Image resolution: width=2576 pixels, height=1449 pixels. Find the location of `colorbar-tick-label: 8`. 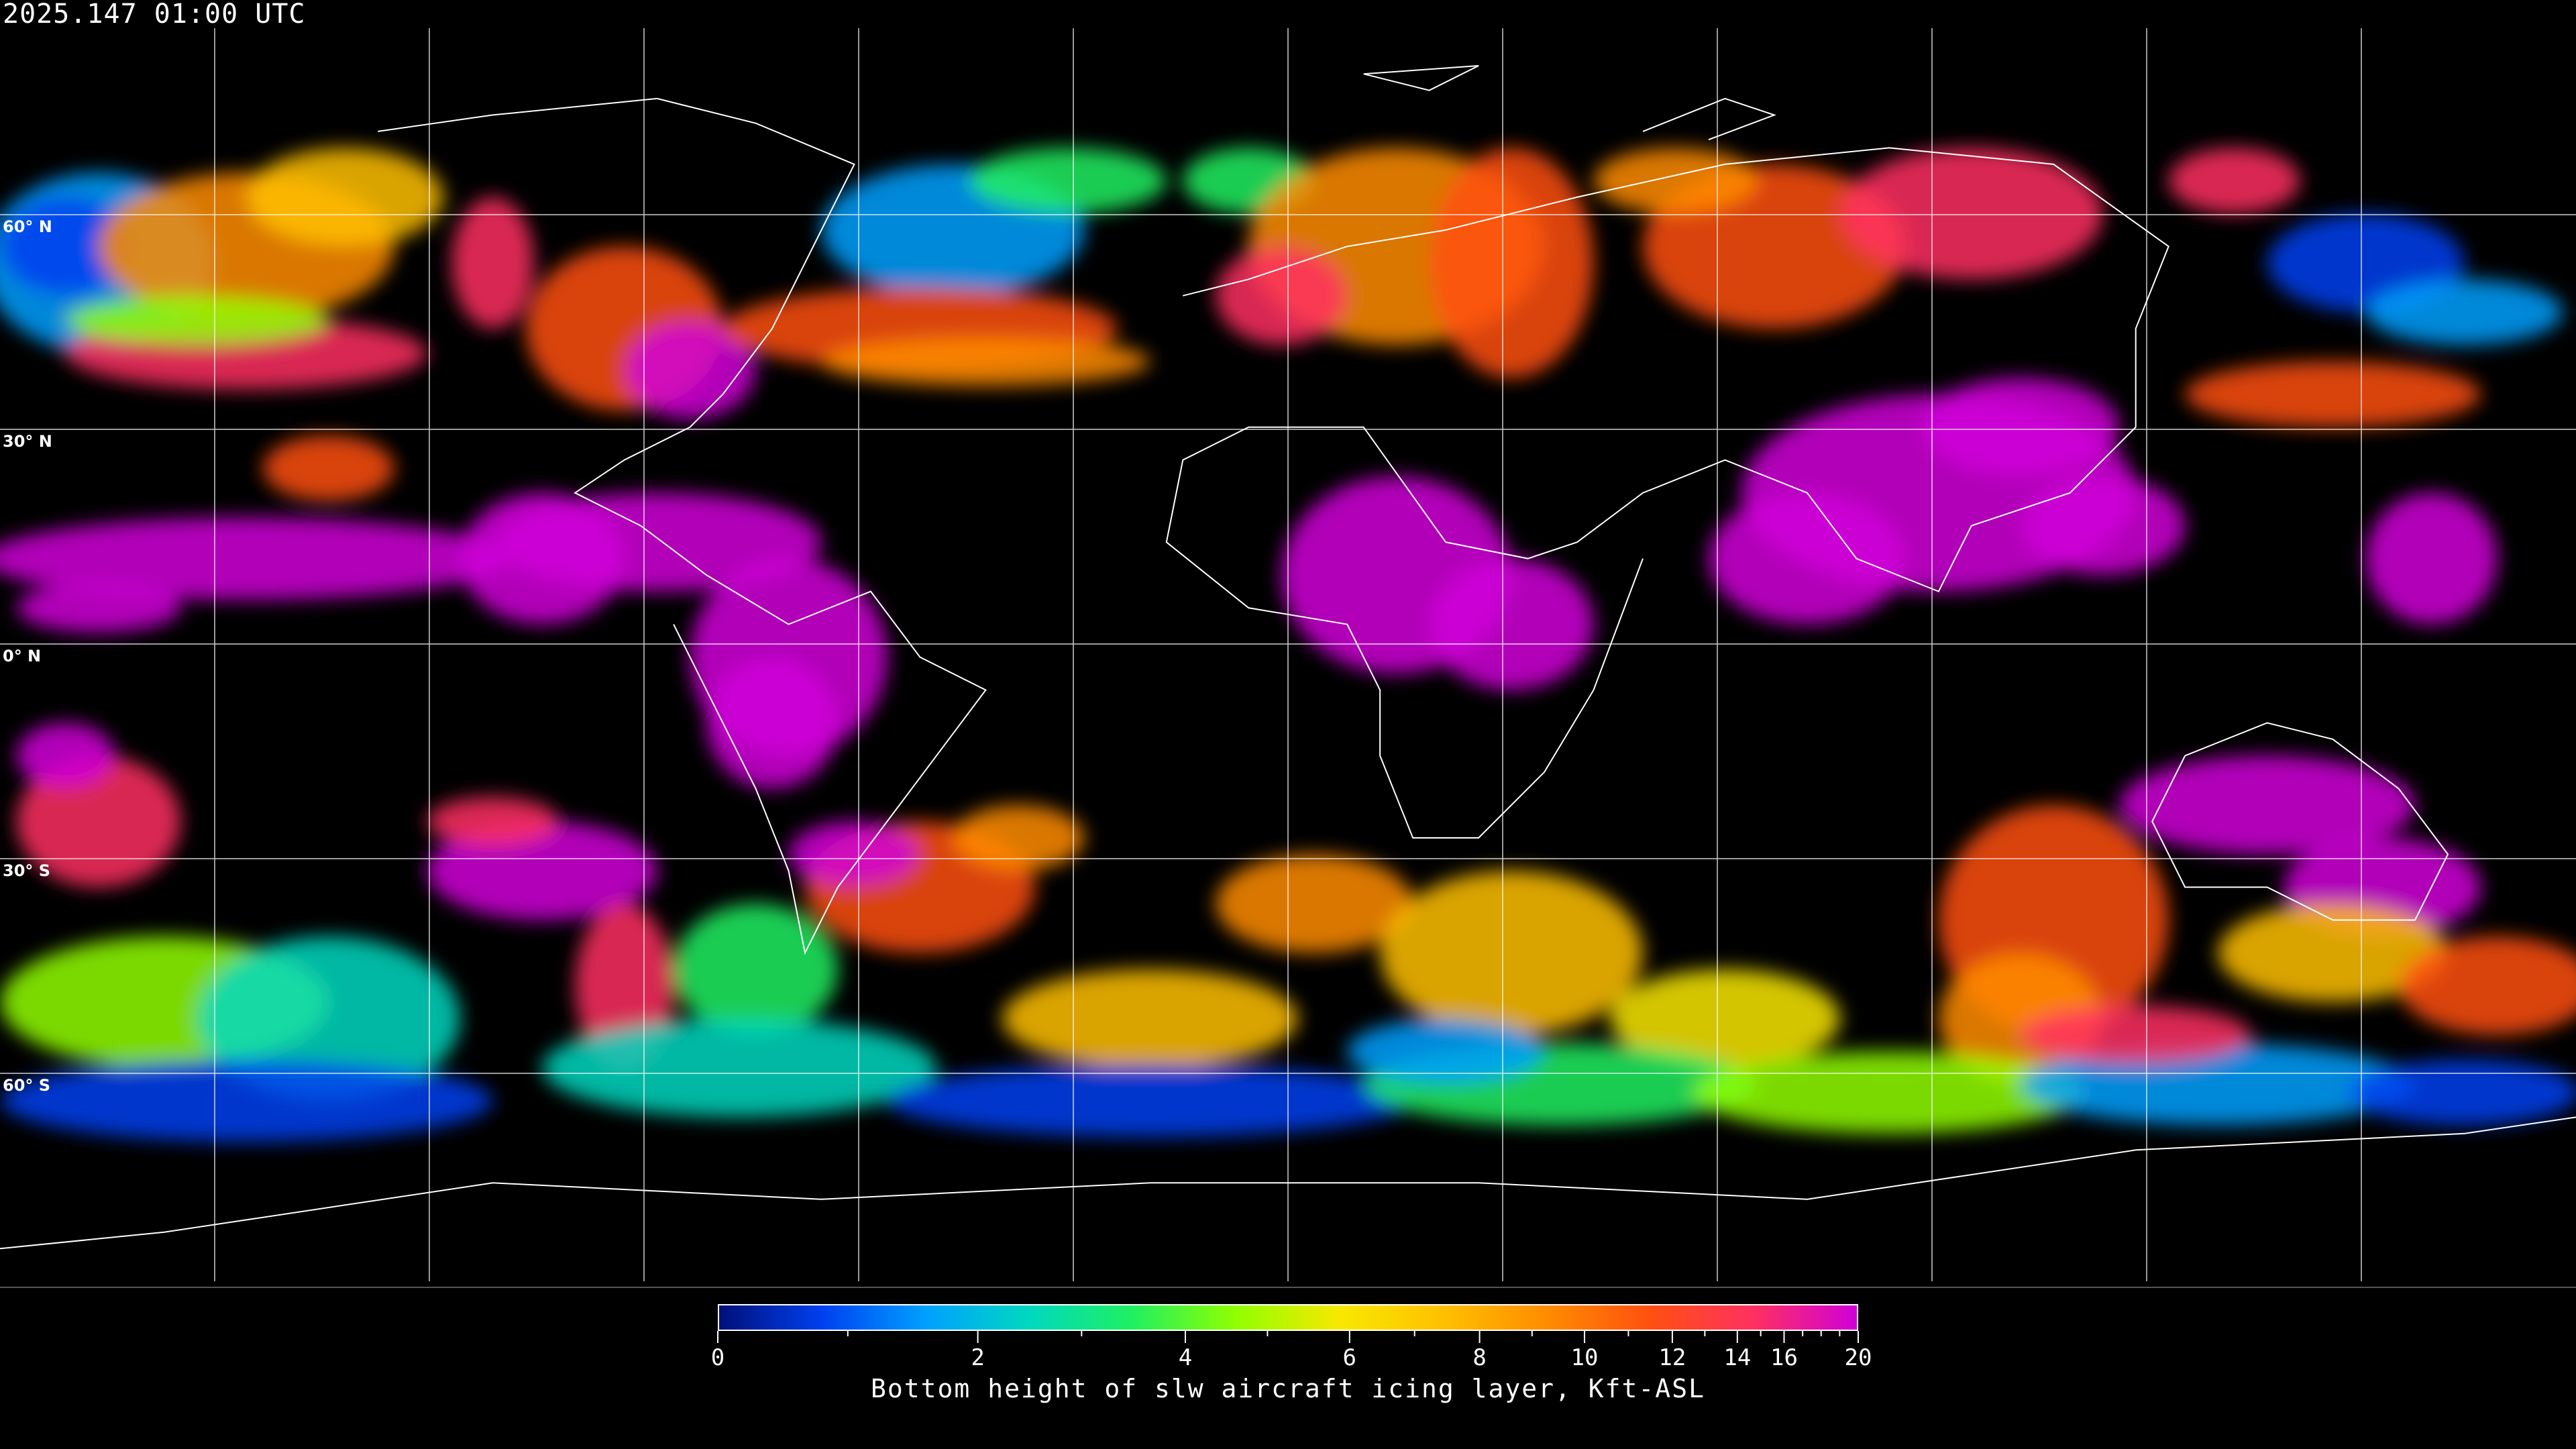

colorbar-tick-label: 8 is located at coordinates (1479, 1357).